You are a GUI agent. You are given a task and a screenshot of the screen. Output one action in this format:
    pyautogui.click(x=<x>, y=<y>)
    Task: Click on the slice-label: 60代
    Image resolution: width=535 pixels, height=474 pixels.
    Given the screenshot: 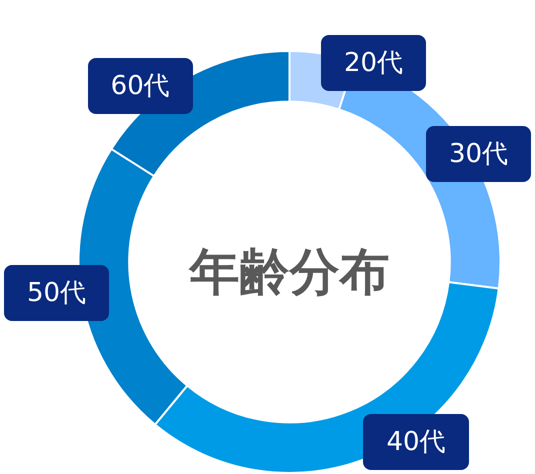 What is the action you would take?
    pyautogui.click(x=140, y=86)
    